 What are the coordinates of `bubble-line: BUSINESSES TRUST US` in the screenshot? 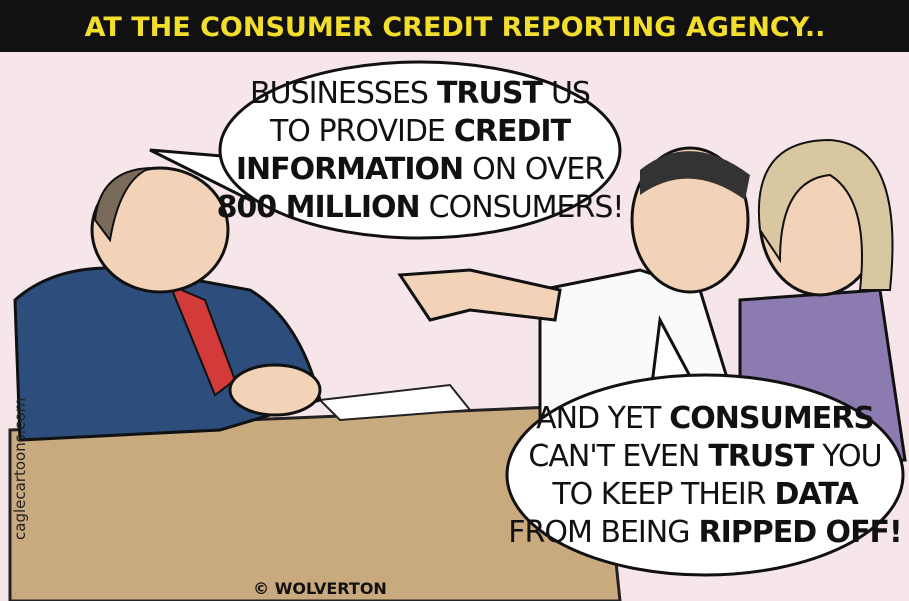 It's located at (420, 93).